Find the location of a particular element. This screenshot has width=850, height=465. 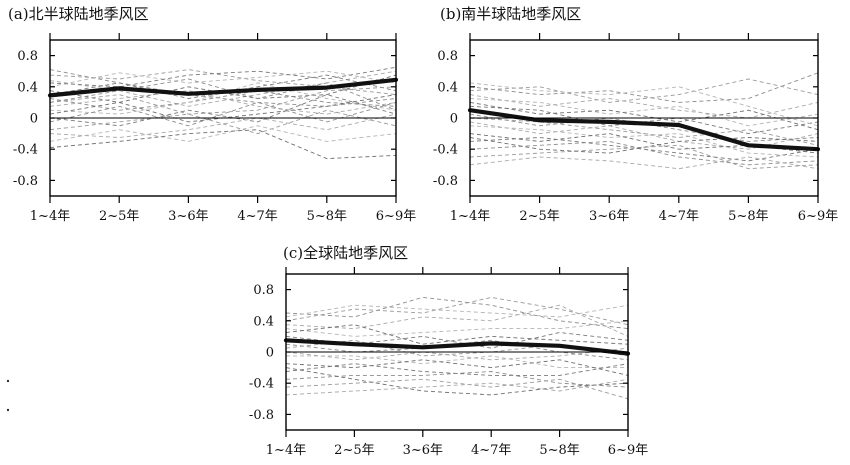

chart-title: (c)全球陆地季风区 is located at coordinates (345, 253).